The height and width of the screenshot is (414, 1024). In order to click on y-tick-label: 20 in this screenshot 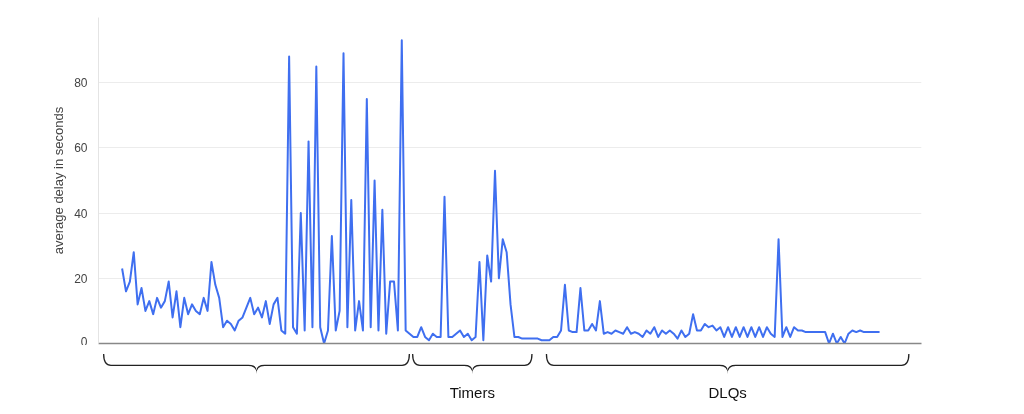, I will do `click(81, 278)`.